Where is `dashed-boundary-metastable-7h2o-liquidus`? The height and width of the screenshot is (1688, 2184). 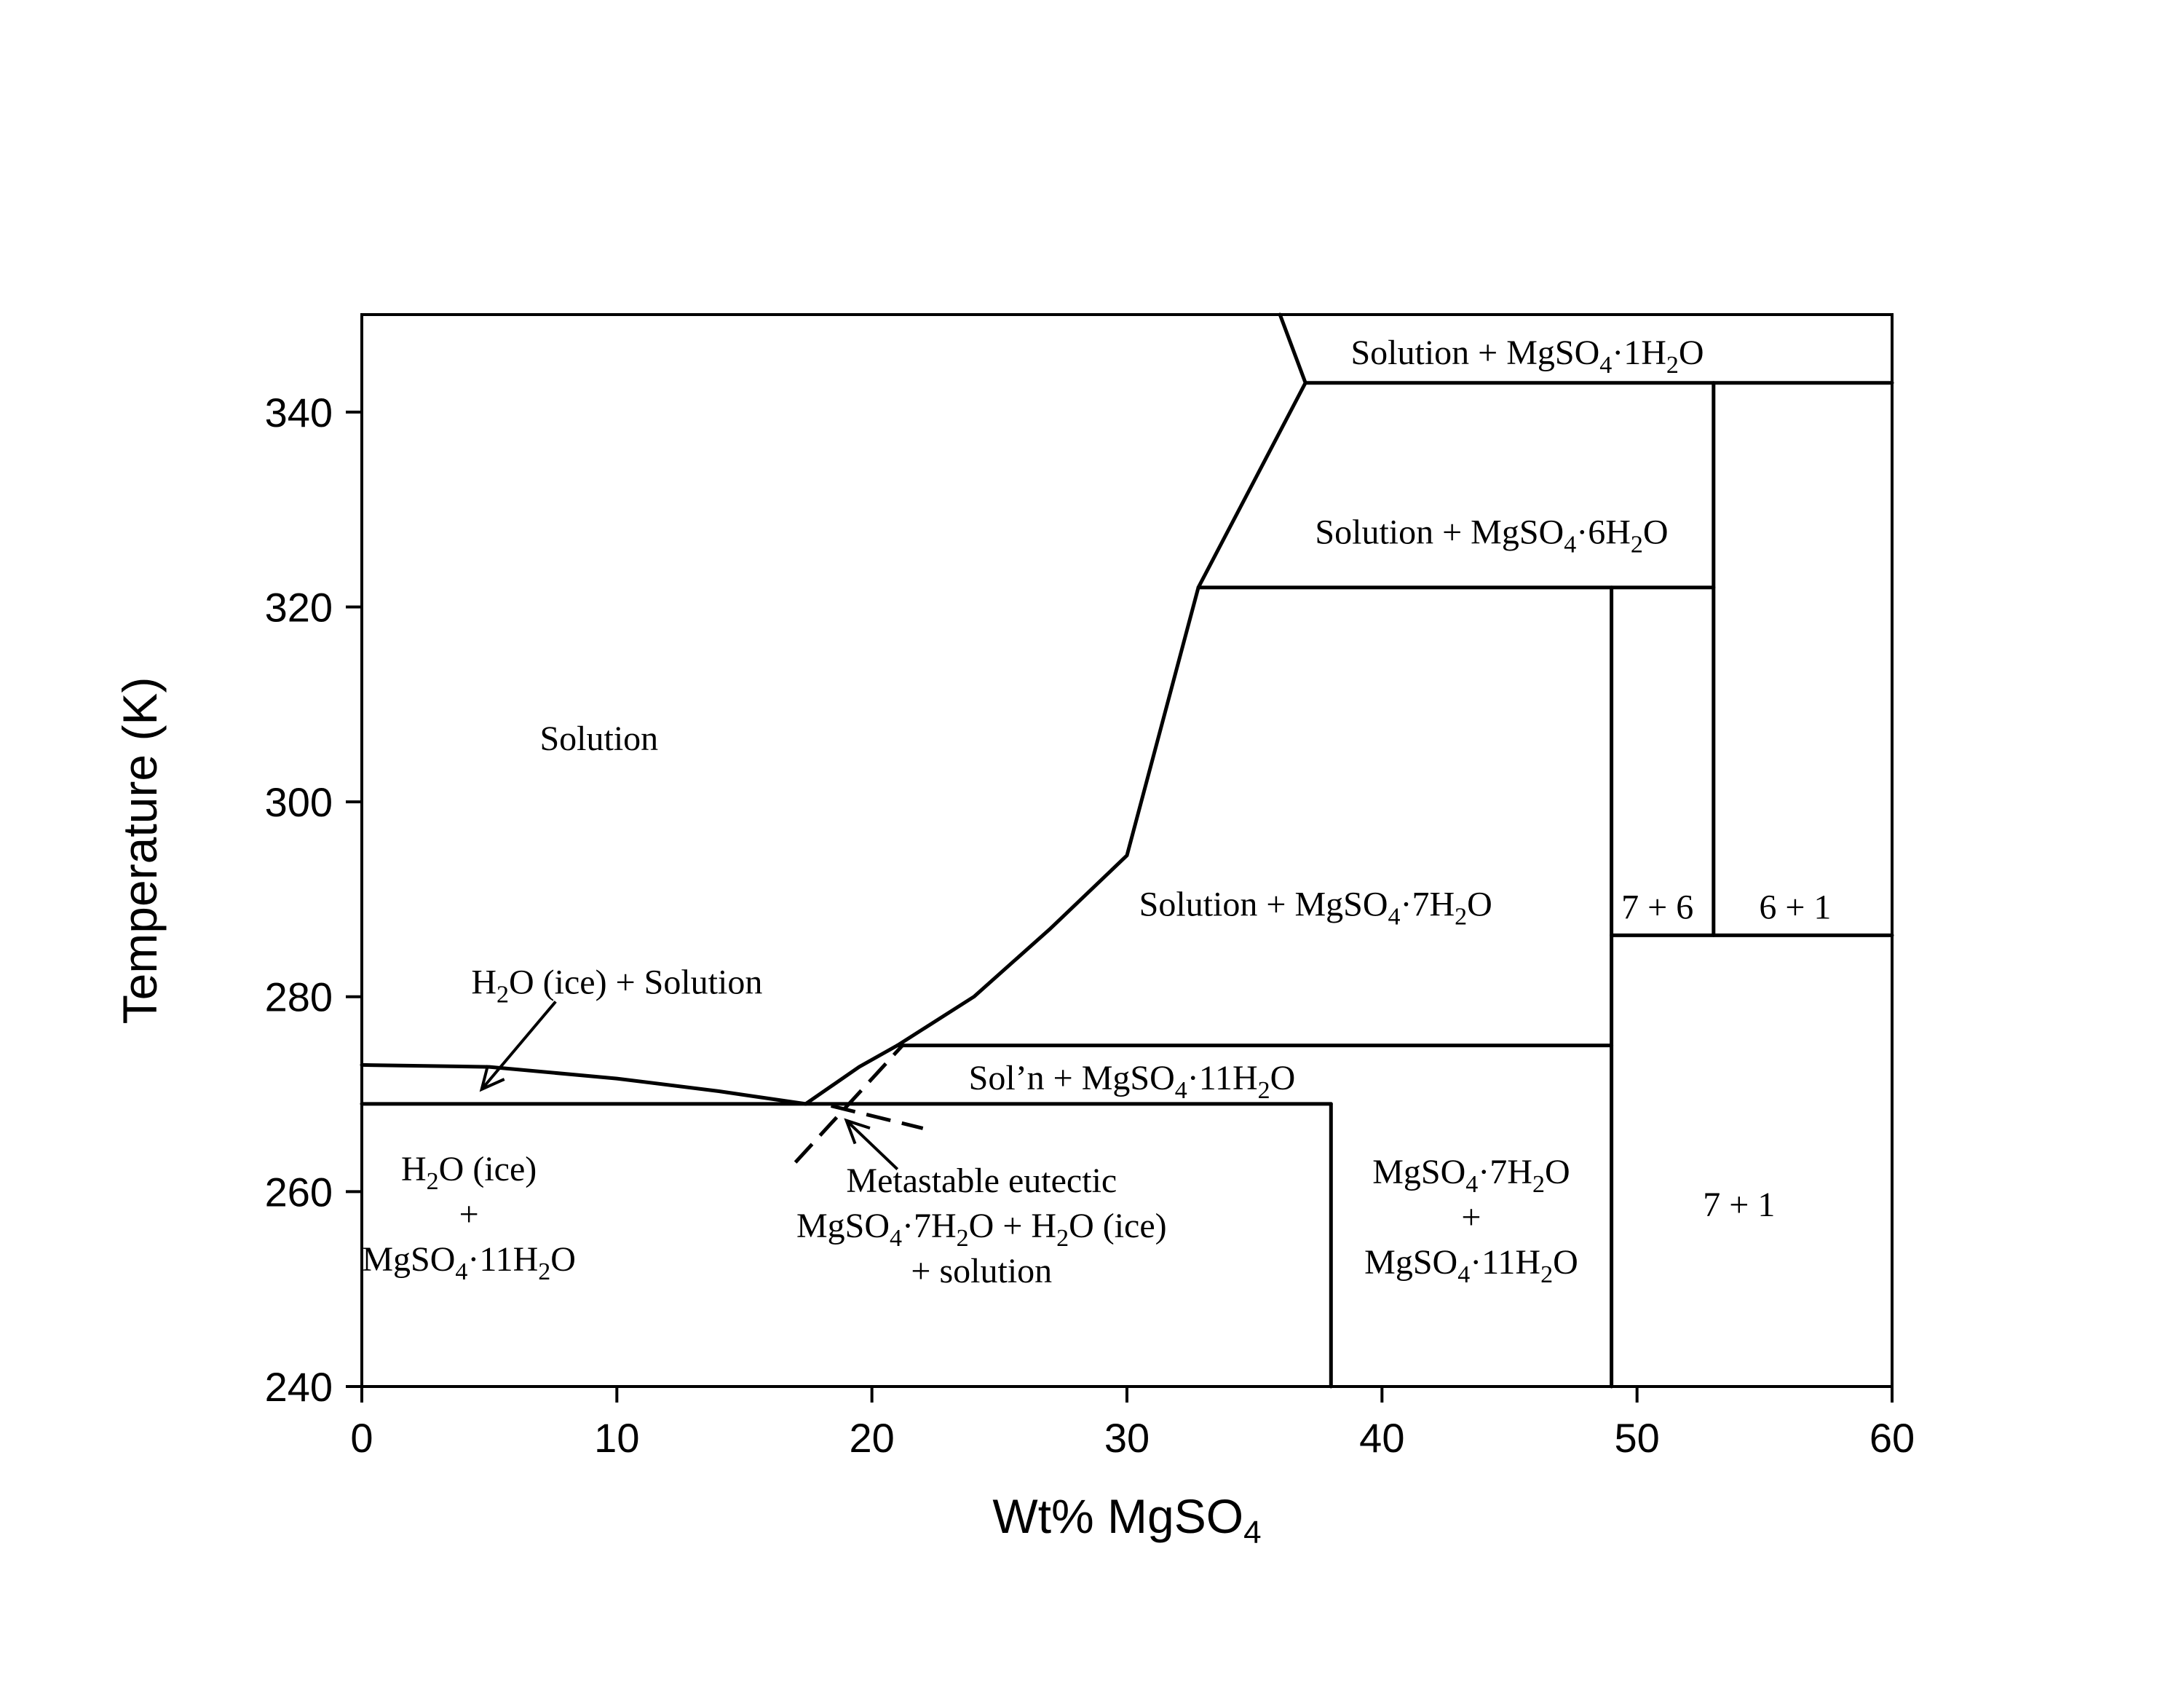 dashed-boundary-metastable-7h2o-liquidus is located at coordinates (849, 1104).